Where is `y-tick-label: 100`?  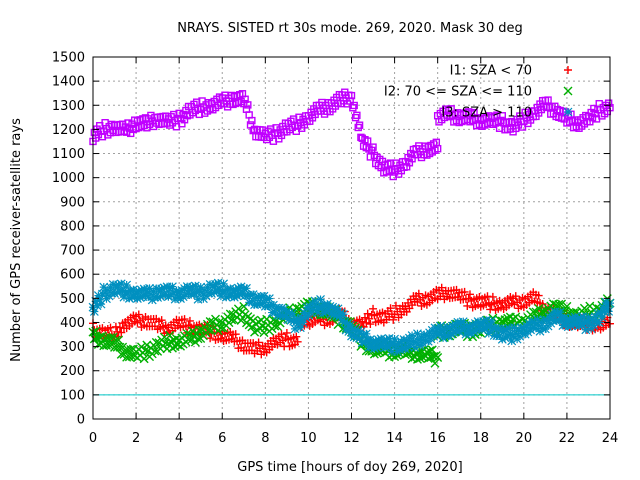 y-tick-label: 100 is located at coordinates (72, 395).